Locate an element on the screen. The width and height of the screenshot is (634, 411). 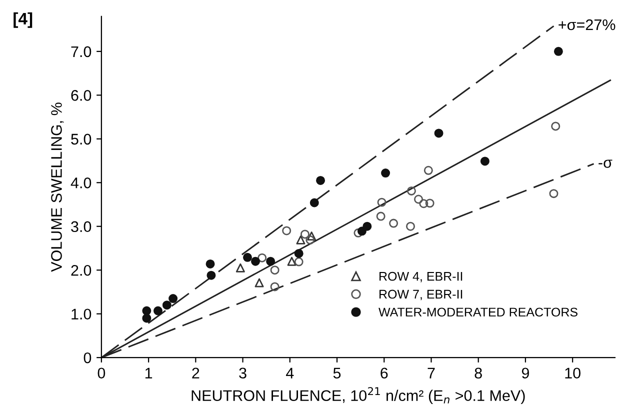
x-tick-label: 1 is located at coordinates (148, 373).